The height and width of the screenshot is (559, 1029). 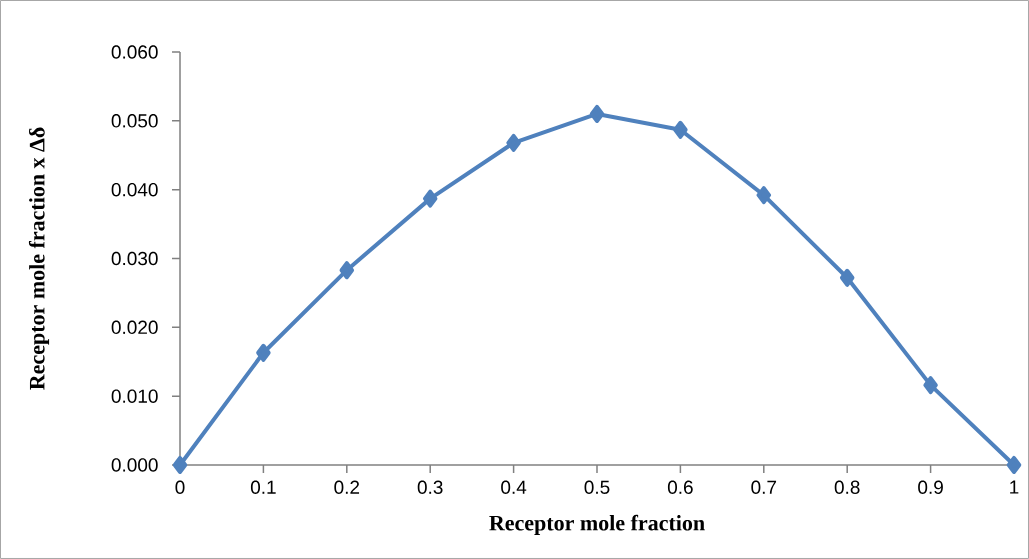 I want to click on x-tick-label: 0.9, so click(x=930, y=487).